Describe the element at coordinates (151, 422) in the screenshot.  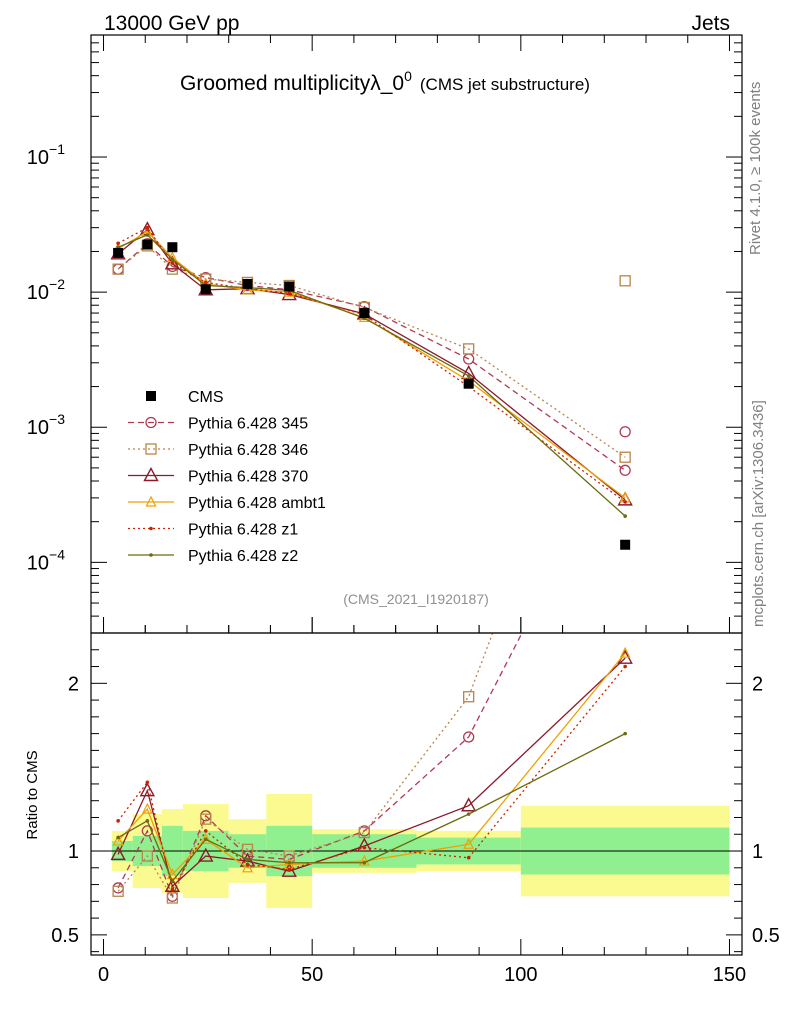
I see `legend-marker-p345` at that location.